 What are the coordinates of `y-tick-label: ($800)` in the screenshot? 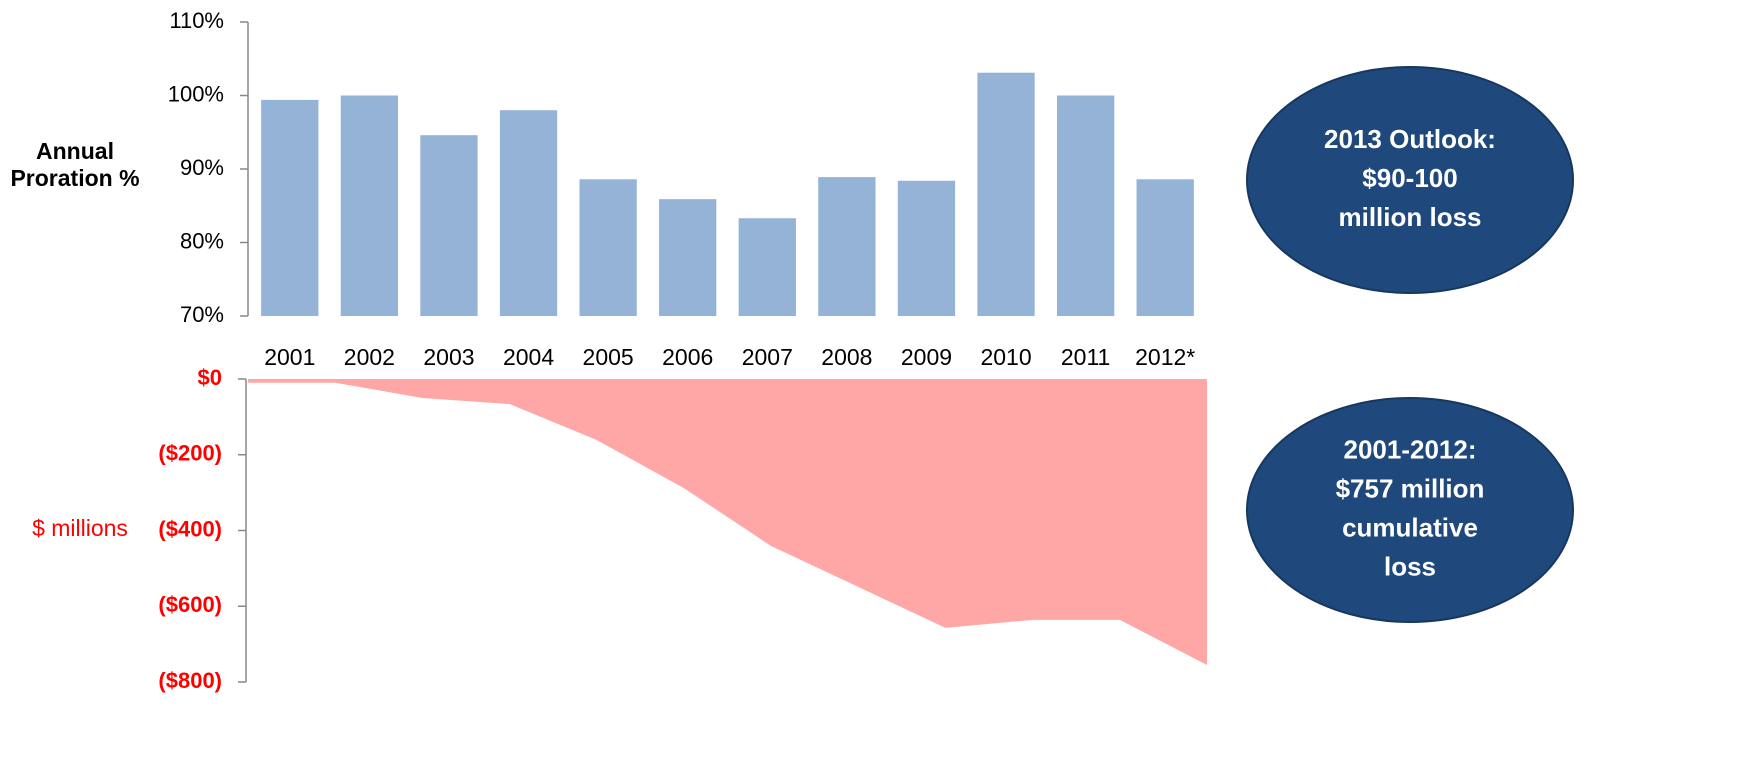 It's located at (190, 680).